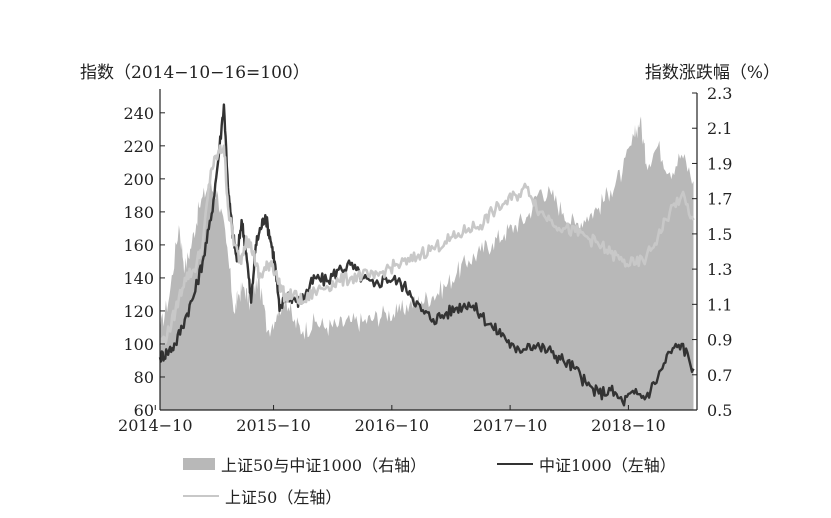 Image resolution: width=831 pixels, height=518 pixels. Describe the element at coordinates (719, 128) in the screenshot. I see `right-tick-label: 2.1` at that location.